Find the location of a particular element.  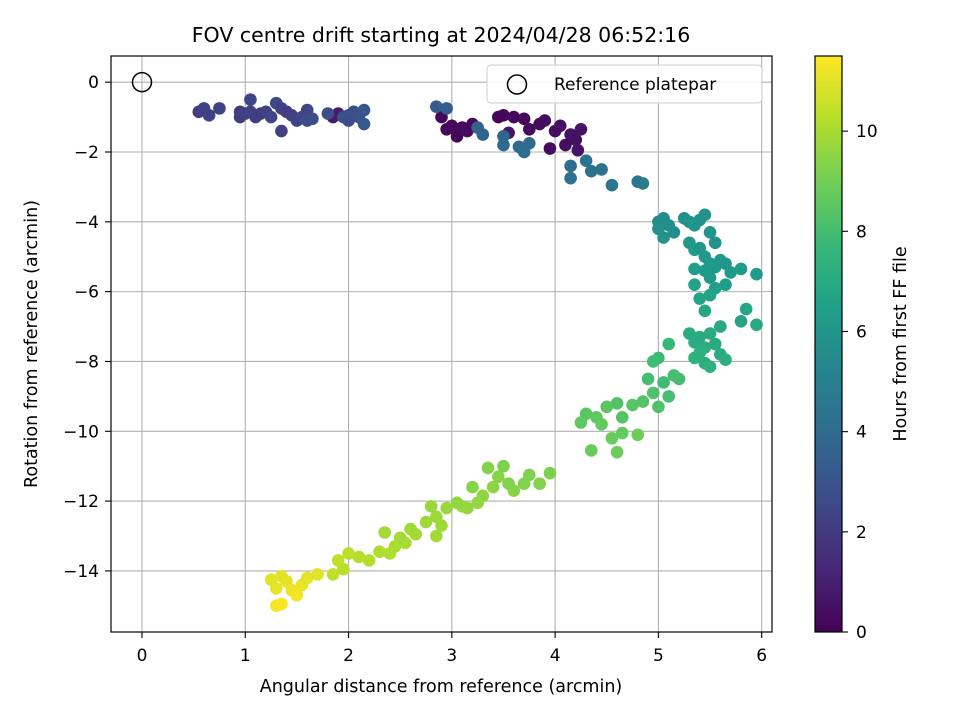

colorbar-tick-label: 0 is located at coordinates (861, 633).